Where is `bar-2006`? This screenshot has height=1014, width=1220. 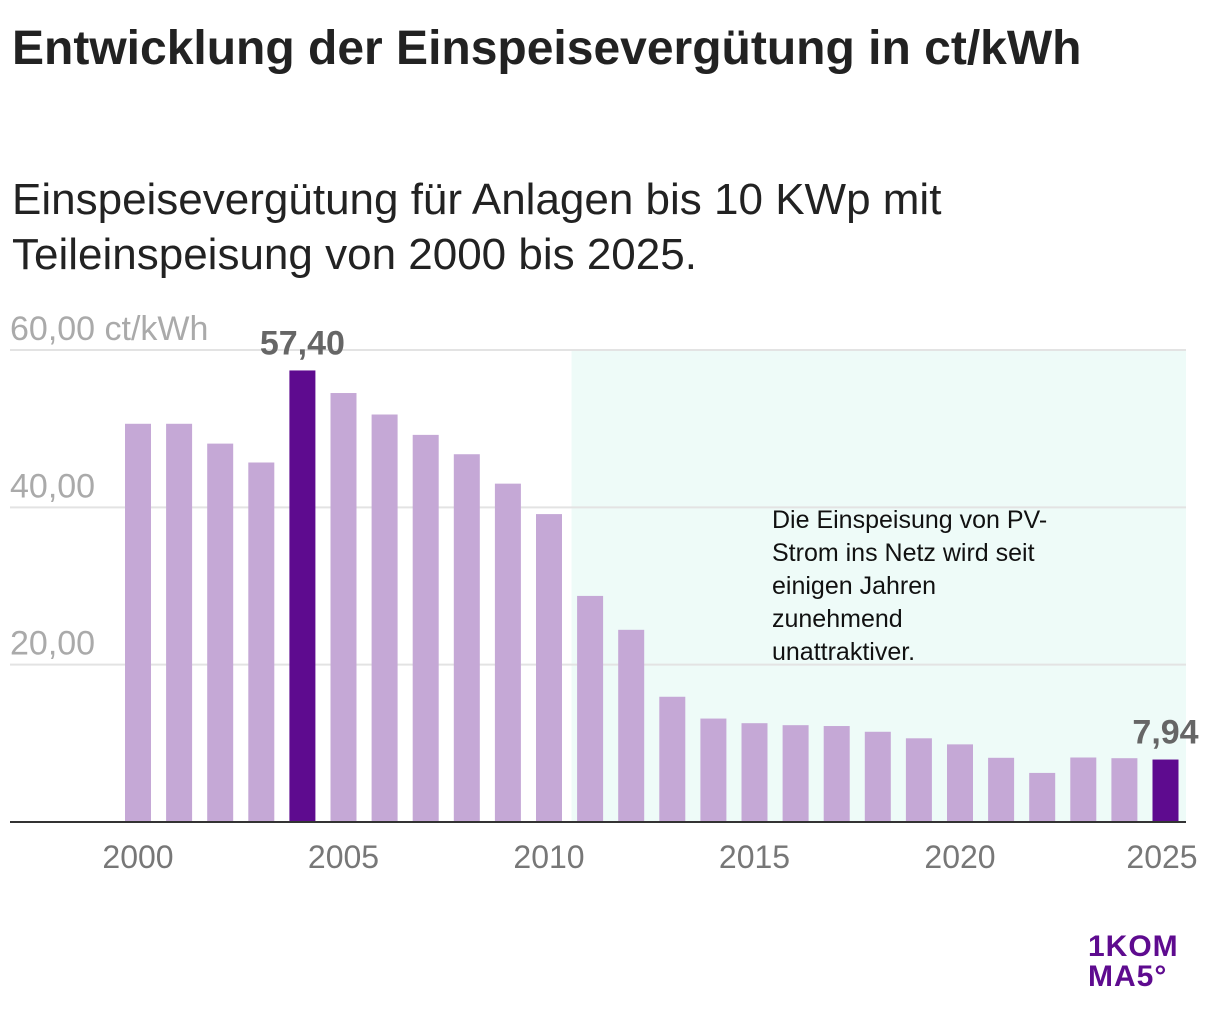 bar-2006 is located at coordinates (384, 618).